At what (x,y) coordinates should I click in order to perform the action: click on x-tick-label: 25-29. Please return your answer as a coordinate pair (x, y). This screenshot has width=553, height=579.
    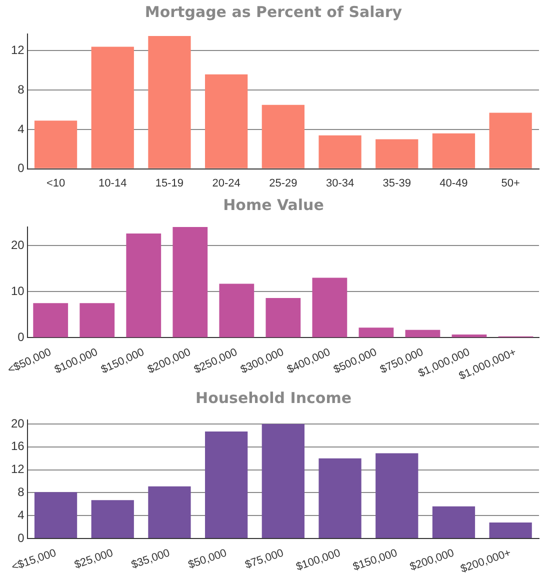
    Looking at the image, I should click on (283, 183).